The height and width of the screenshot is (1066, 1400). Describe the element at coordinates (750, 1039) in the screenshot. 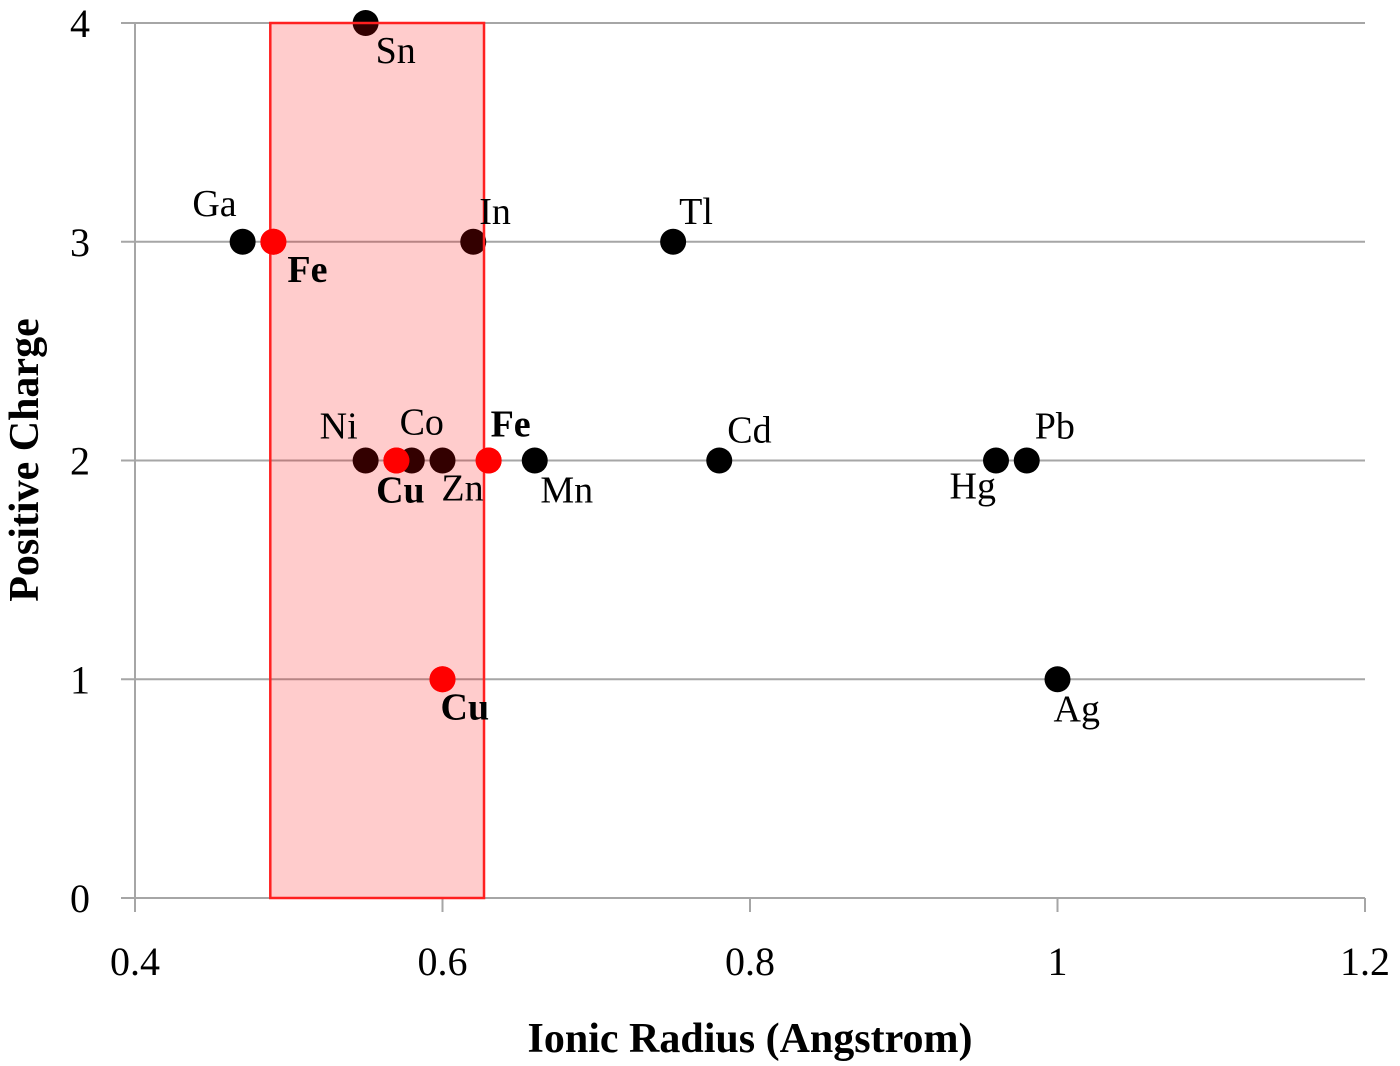

I see `x-axis-title: Ionic Radius (Angstrom)` at that location.